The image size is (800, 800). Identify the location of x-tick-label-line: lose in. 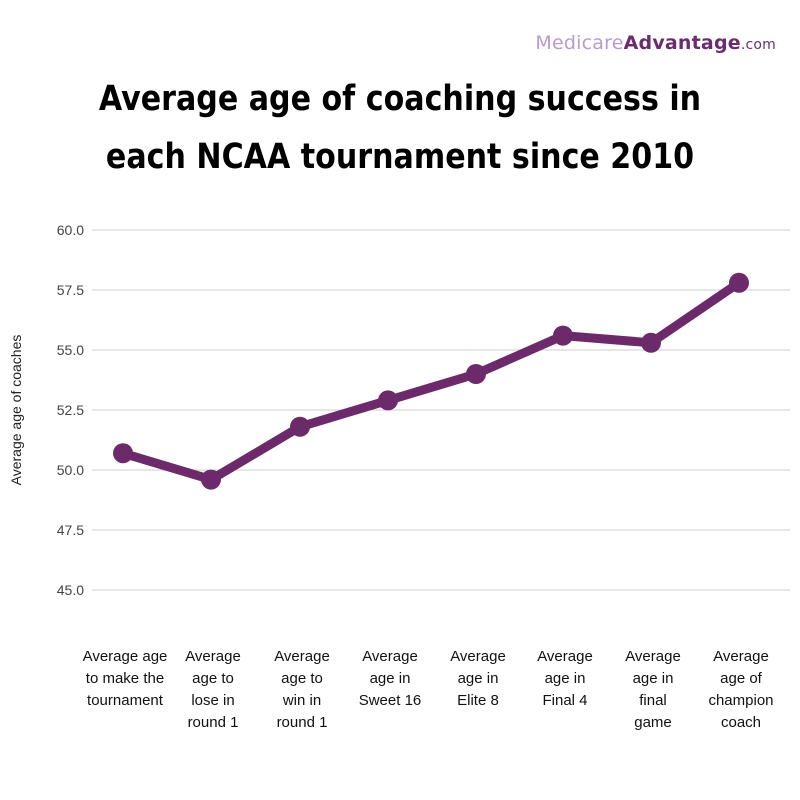
(213, 700).